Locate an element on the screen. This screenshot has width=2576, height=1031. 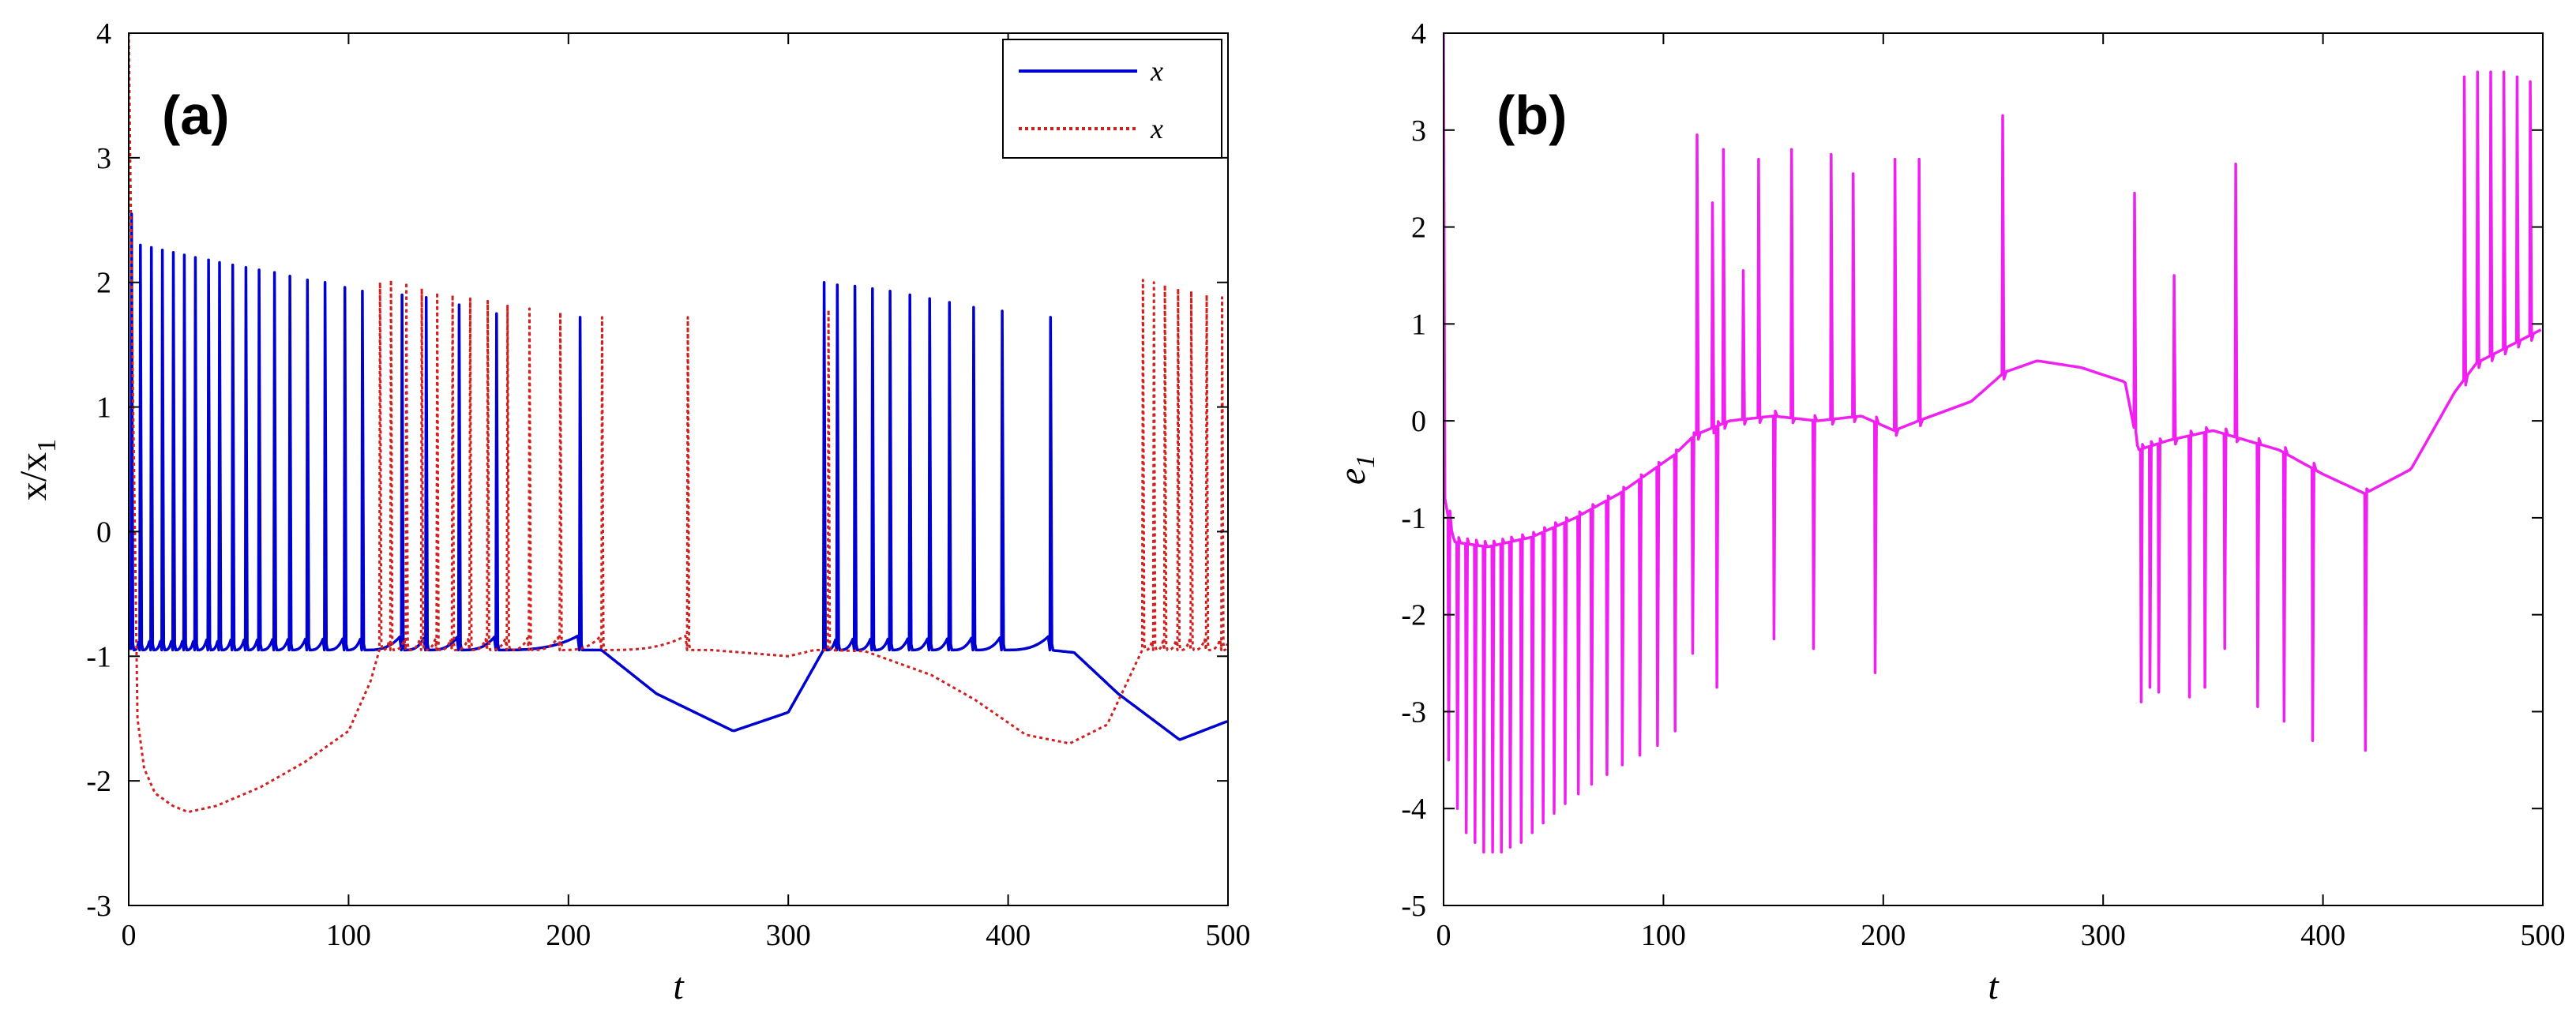
chart-a-y-tick-label: -3 is located at coordinates (98, 906).